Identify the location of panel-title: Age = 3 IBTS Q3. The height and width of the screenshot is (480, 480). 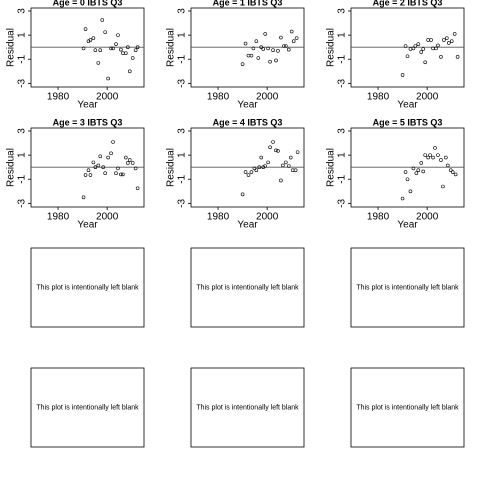
(88, 122).